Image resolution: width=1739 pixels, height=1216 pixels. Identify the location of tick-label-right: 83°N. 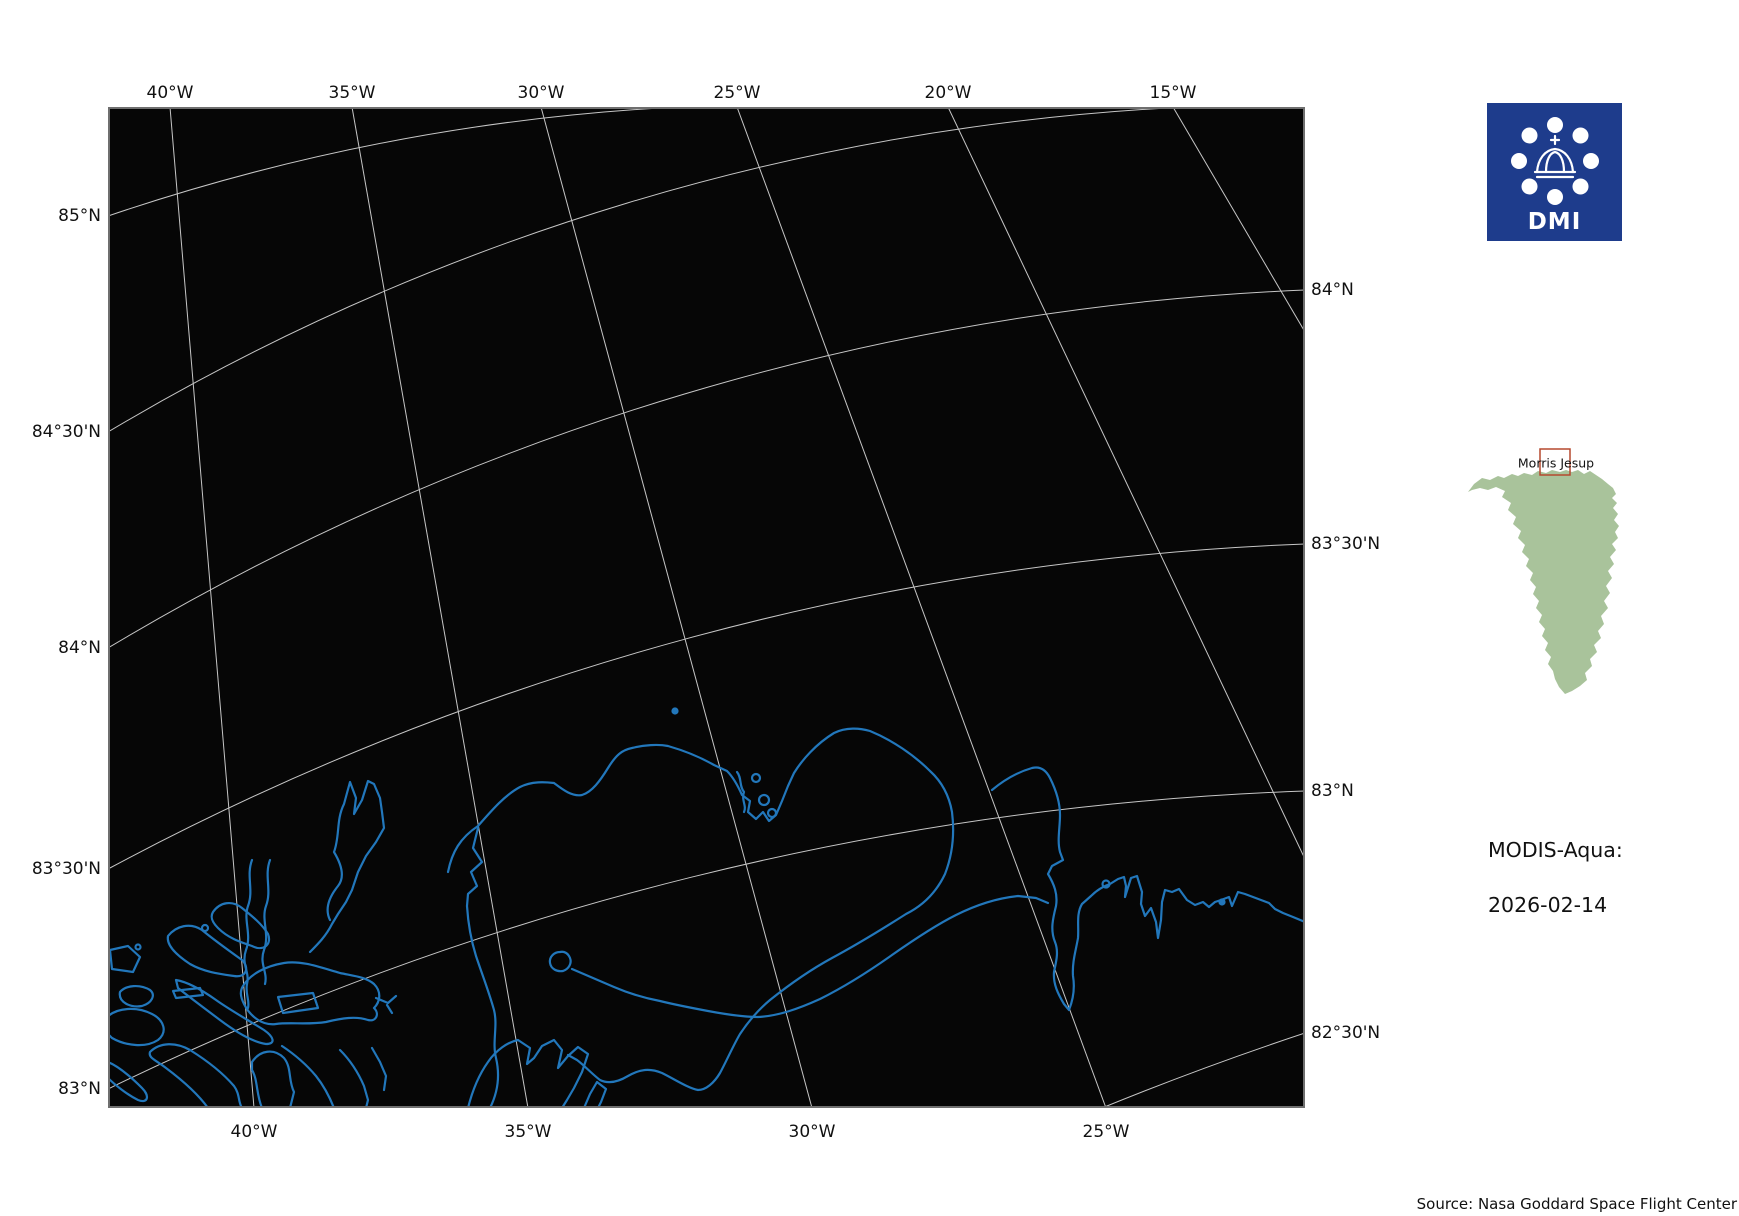
(1332, 791).